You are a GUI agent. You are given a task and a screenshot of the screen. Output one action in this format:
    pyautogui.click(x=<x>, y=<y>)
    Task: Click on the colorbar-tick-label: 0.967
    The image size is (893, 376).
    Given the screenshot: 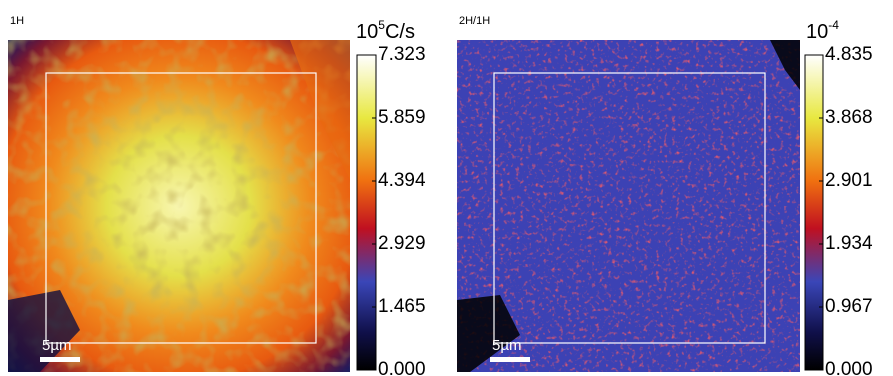 What is the action you would take?
    pyautogui.click(x=849, y=306)
    